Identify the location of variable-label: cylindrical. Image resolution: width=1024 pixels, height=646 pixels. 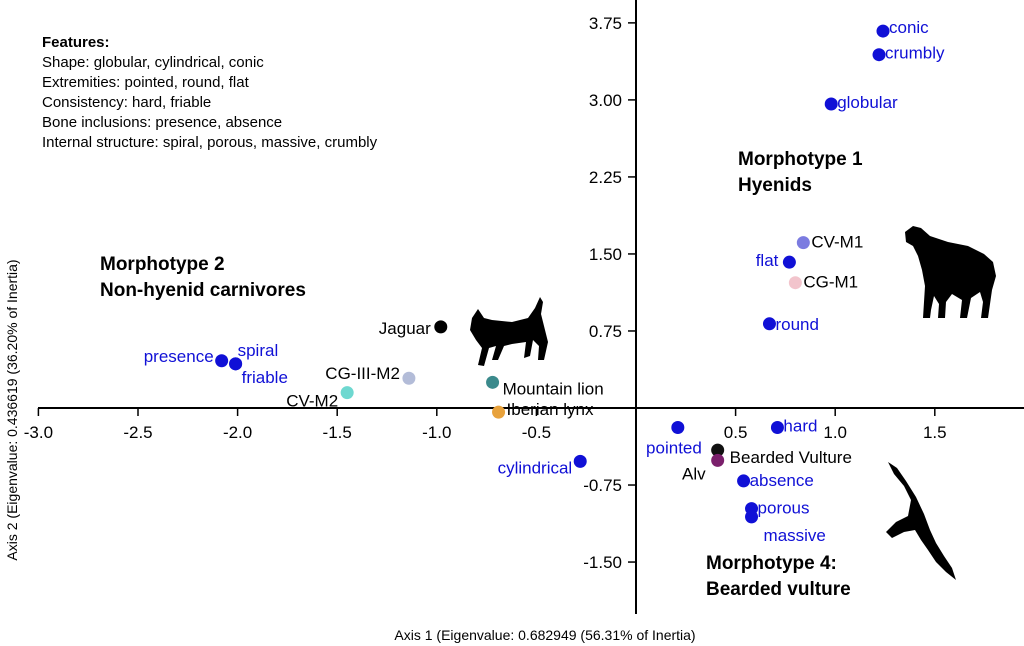
(535, 467).